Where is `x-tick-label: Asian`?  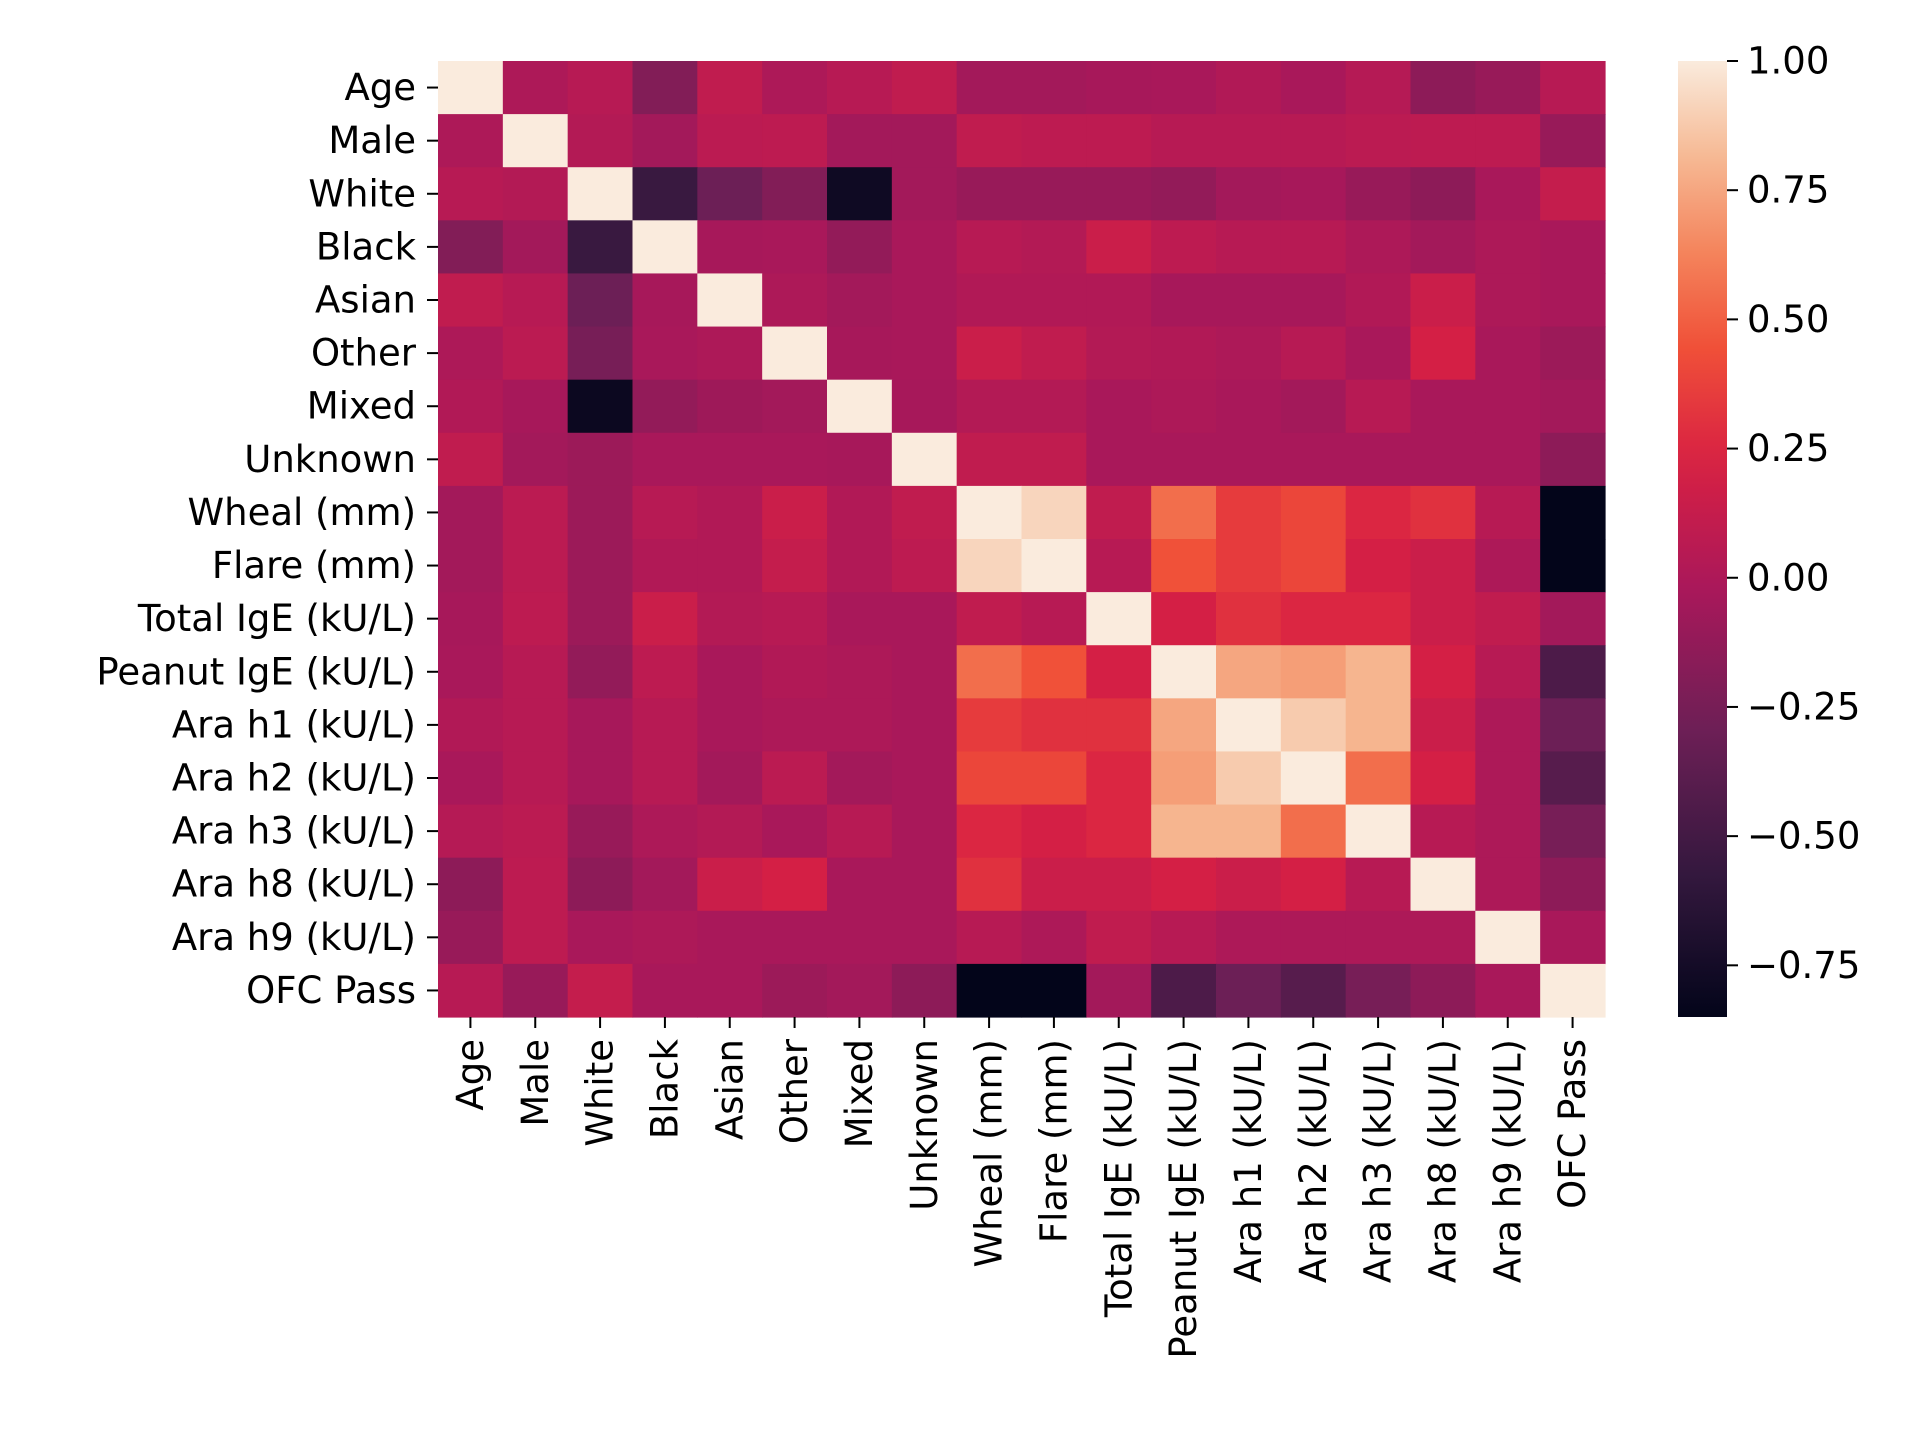
x-tick-label: Asian is located at coordinates (729, 1089).